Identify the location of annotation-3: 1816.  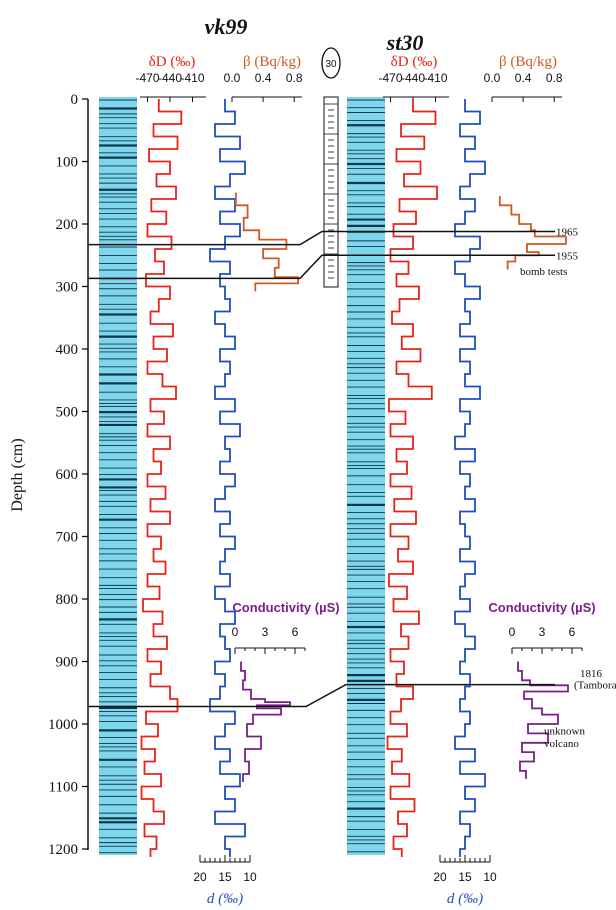
(591, 674).